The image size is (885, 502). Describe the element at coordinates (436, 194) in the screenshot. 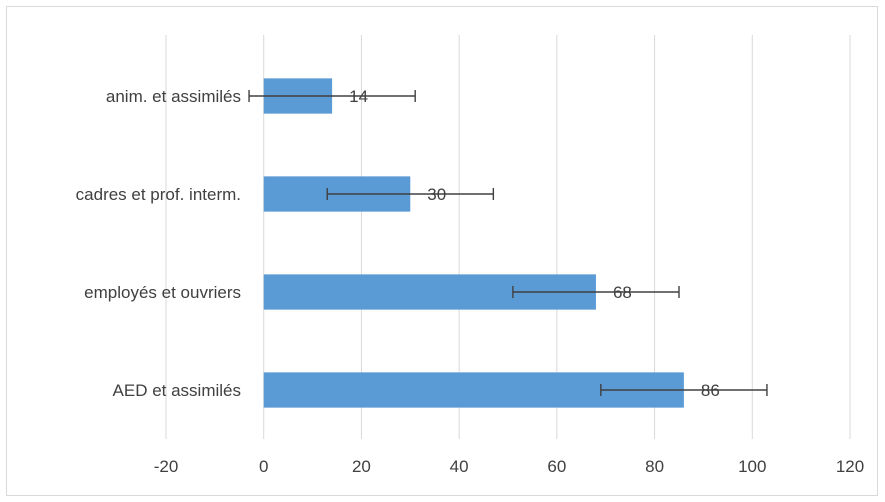

I see `data-label: 30` at that location.